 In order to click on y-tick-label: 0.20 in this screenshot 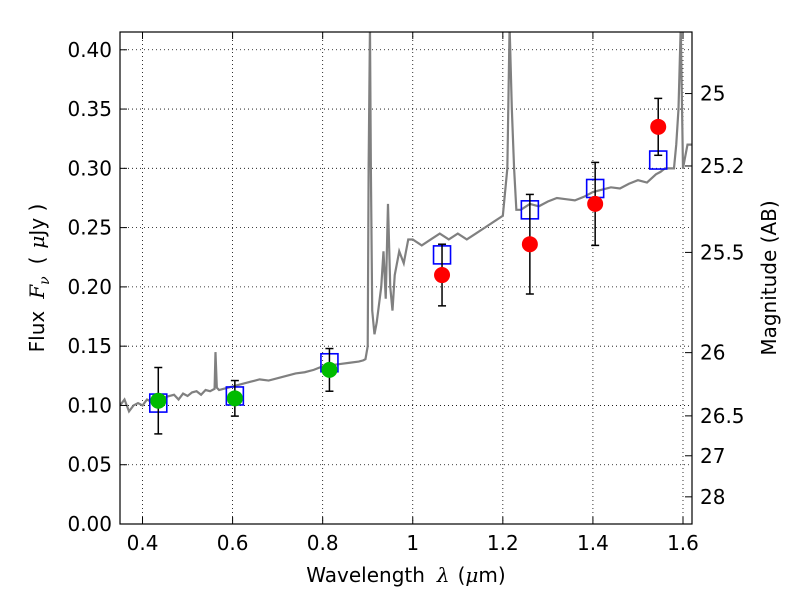, I will do `click(89, 287)`.